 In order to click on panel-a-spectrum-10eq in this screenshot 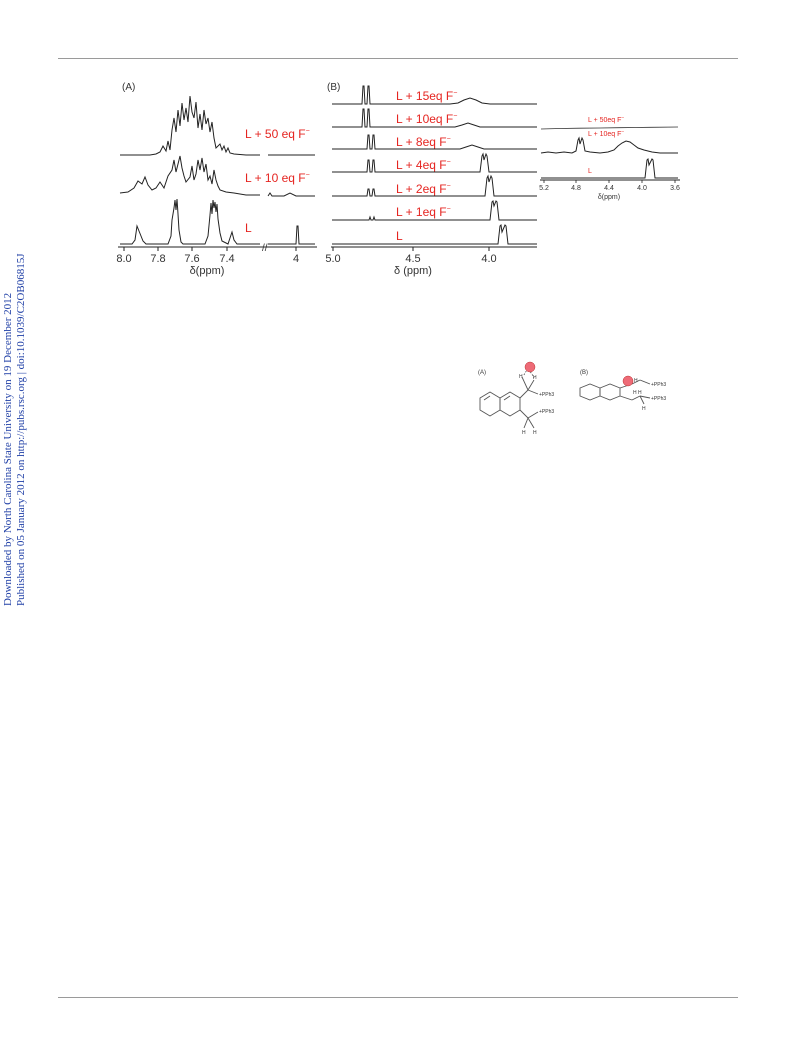, I will do `click(189, 175)`.